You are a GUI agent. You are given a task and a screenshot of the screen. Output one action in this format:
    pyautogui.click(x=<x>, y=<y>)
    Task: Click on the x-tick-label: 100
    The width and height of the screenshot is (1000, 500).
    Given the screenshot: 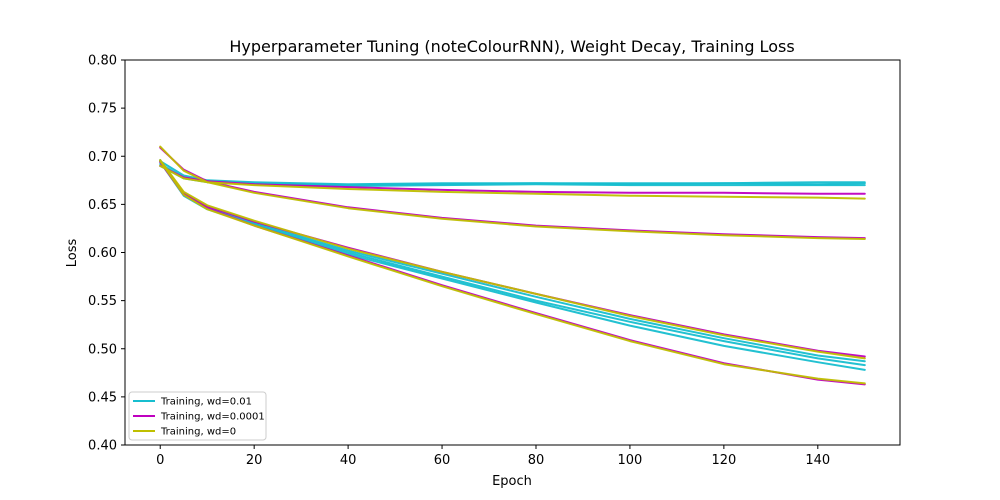 What is the action you would take?
    pyautogui.click(x=630, y=460)
    